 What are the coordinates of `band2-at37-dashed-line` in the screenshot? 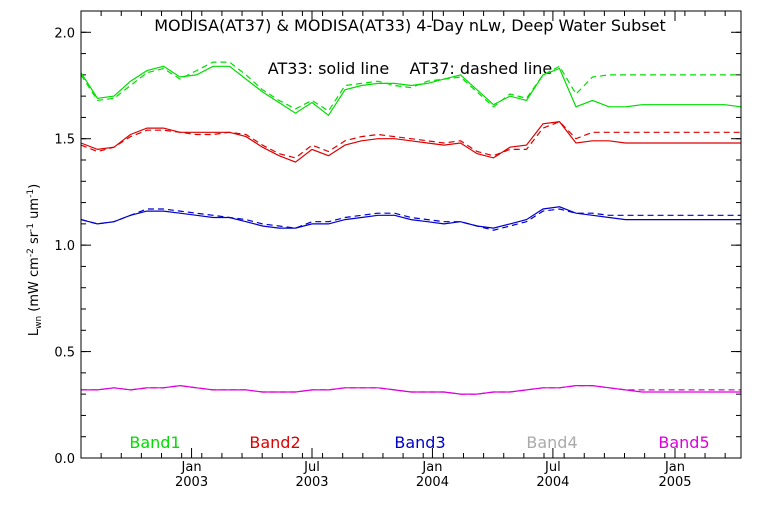 It's located at (410, 139).